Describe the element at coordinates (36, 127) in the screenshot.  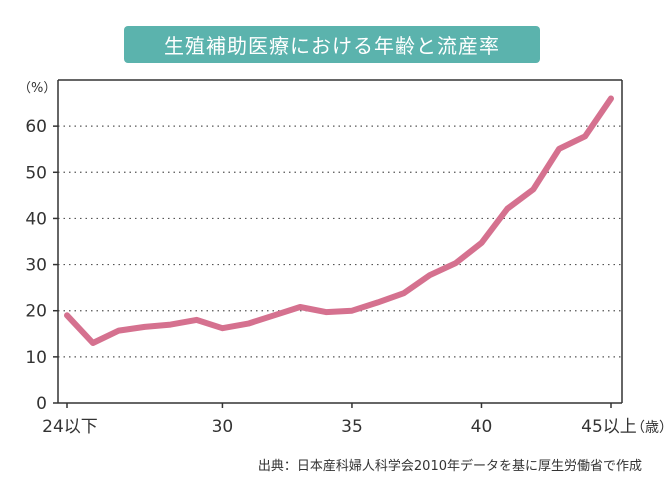
I see `y-tick-label: 60` at that location.